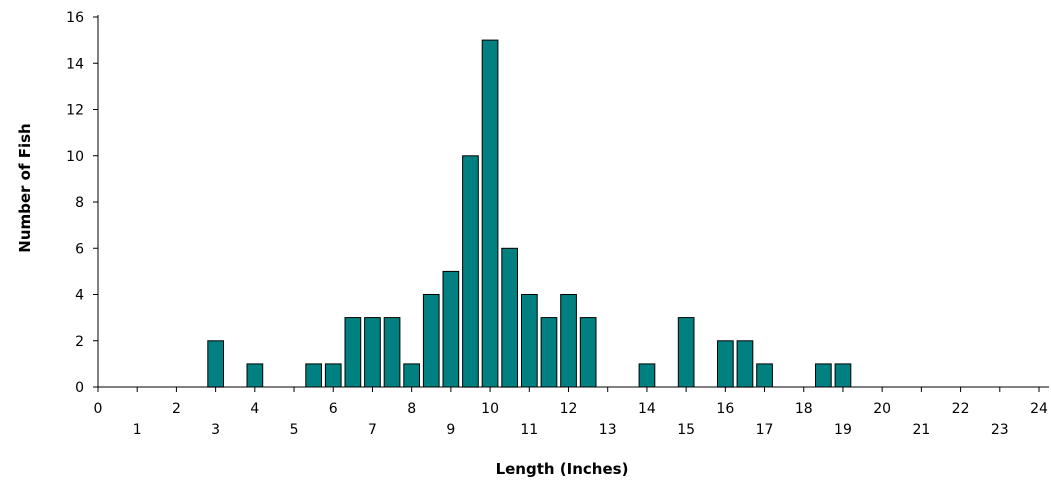  Describe the element at coordinates (921, 430) in the screenshot. I see `x-tick-label-21: 21` at that location.